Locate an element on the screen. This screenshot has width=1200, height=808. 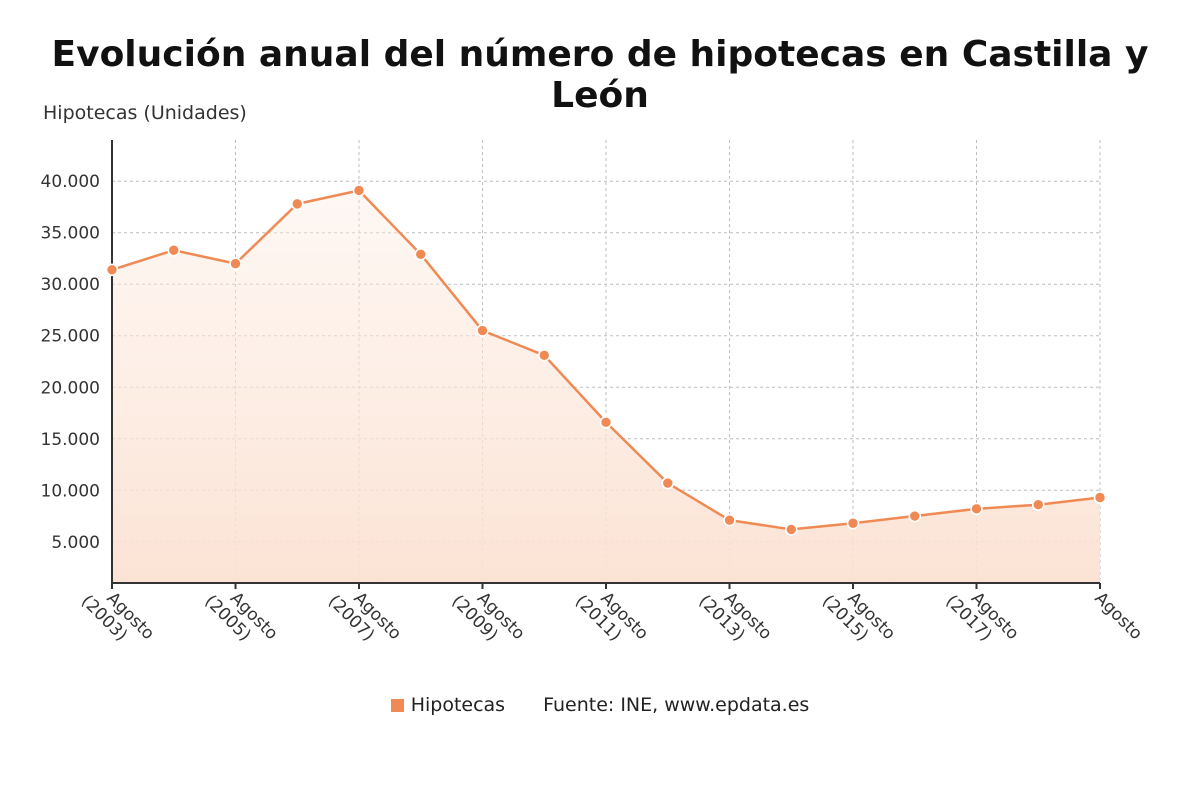
legend: Hipotecas Fuente: INE, www.epdata.es is located at coordinates (600, 705).